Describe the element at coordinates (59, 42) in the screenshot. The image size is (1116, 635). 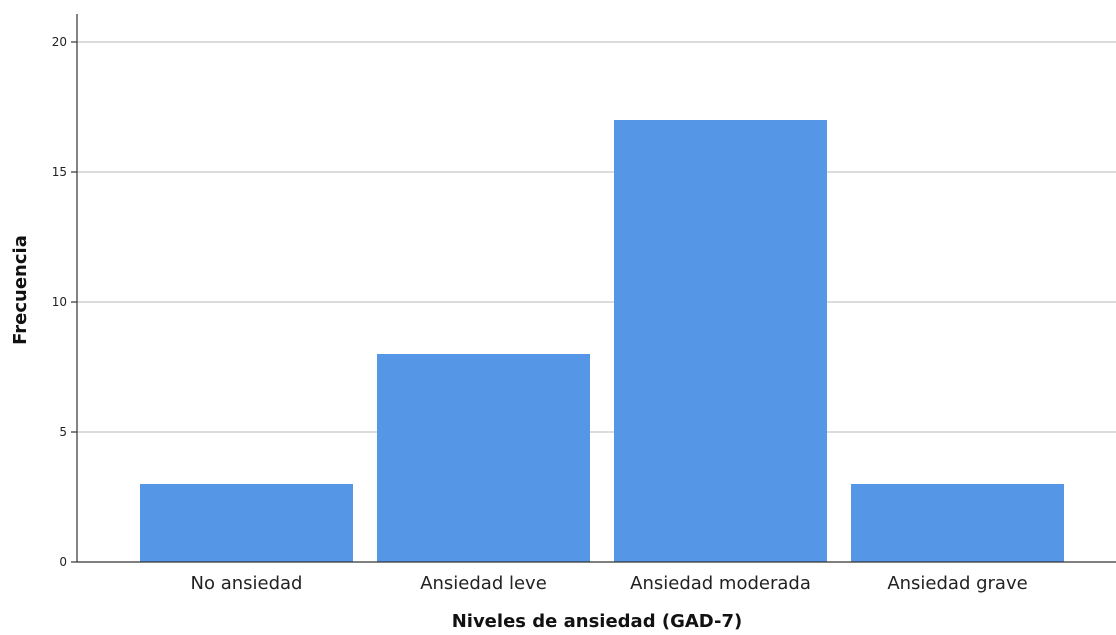
I see `y-tick-label: 20` at that location.